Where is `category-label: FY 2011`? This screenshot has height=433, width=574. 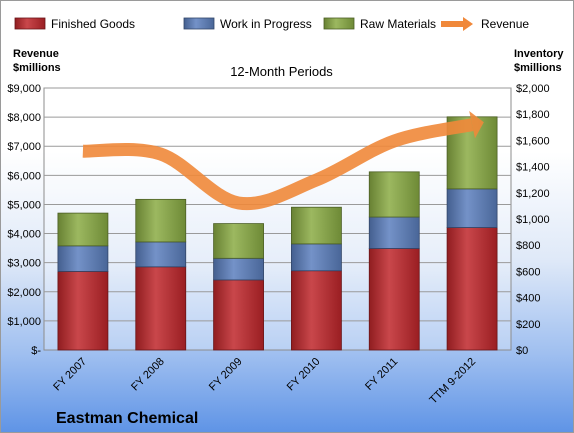
category-label: FY 2011 is located at coordinates (381, 374).